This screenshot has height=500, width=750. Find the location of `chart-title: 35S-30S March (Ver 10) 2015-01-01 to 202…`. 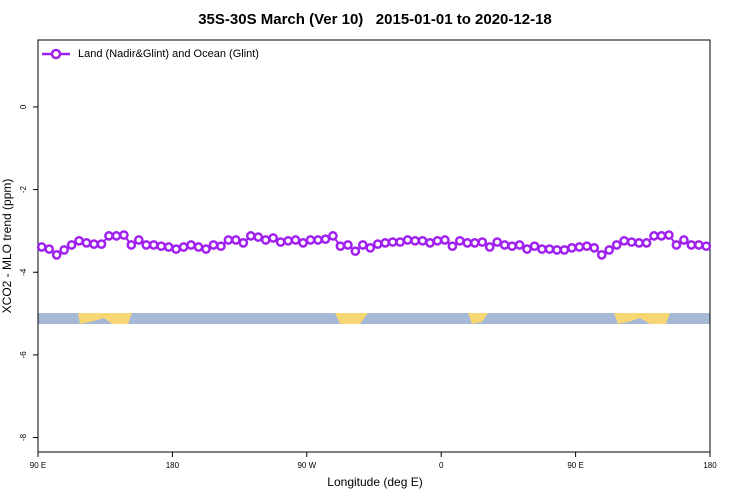

chart-title: 35S-30S March (Ver 10) 2015-01-01 to 202… is located at coordinates (375, 19).